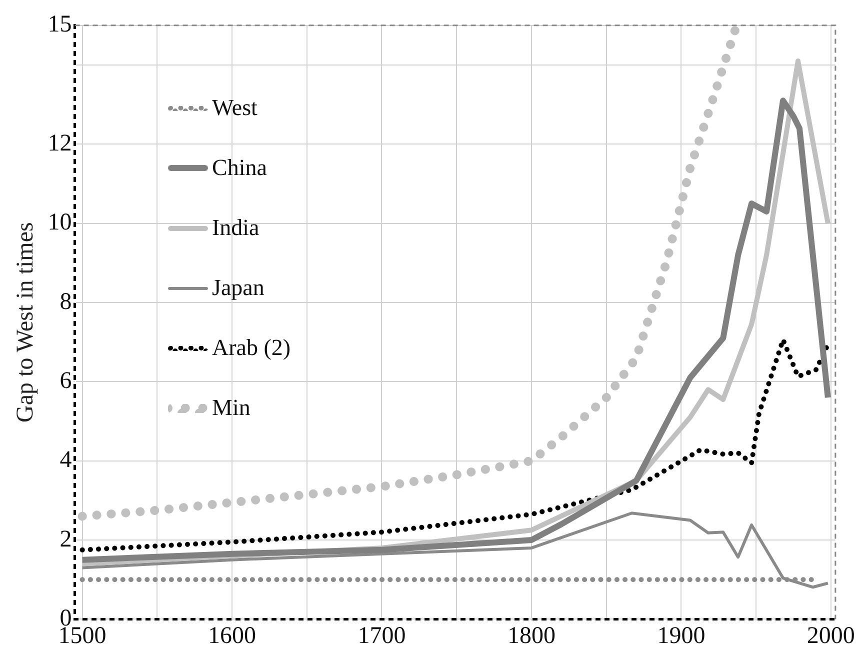  I want to click on legend-label: West, so click(235, 108).